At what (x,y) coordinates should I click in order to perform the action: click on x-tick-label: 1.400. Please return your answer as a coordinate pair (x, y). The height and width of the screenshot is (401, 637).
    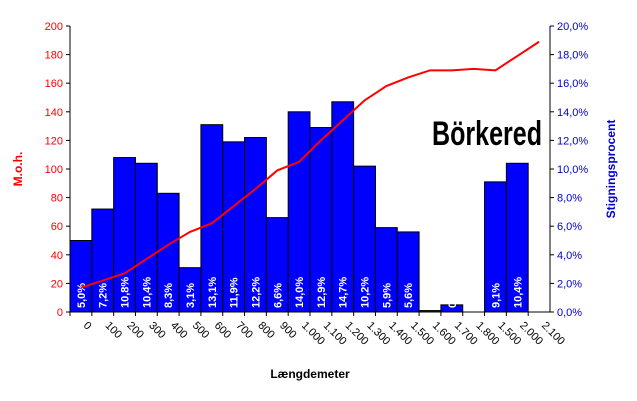
    Looking at the image, I should click on (400, 334).